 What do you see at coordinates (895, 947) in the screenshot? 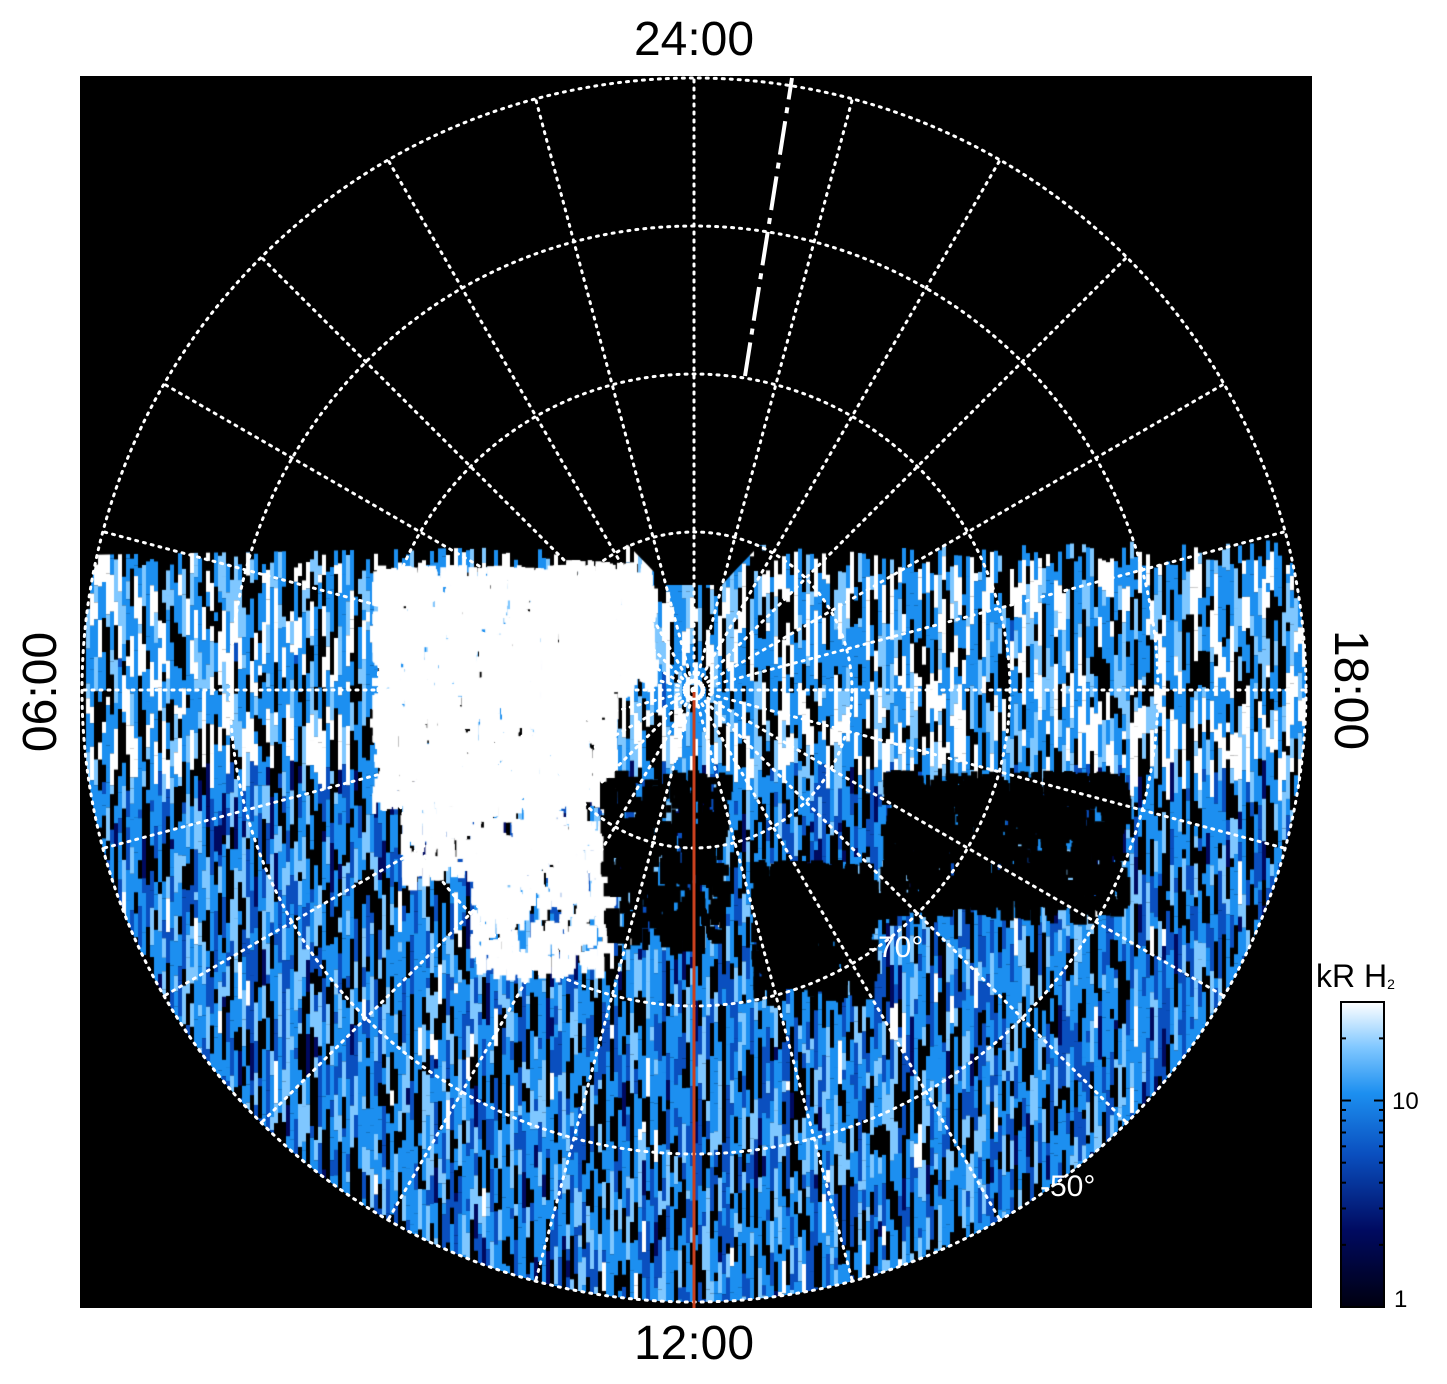
I see `latitude-label-70: -70°` at bounding box center [895, 947].